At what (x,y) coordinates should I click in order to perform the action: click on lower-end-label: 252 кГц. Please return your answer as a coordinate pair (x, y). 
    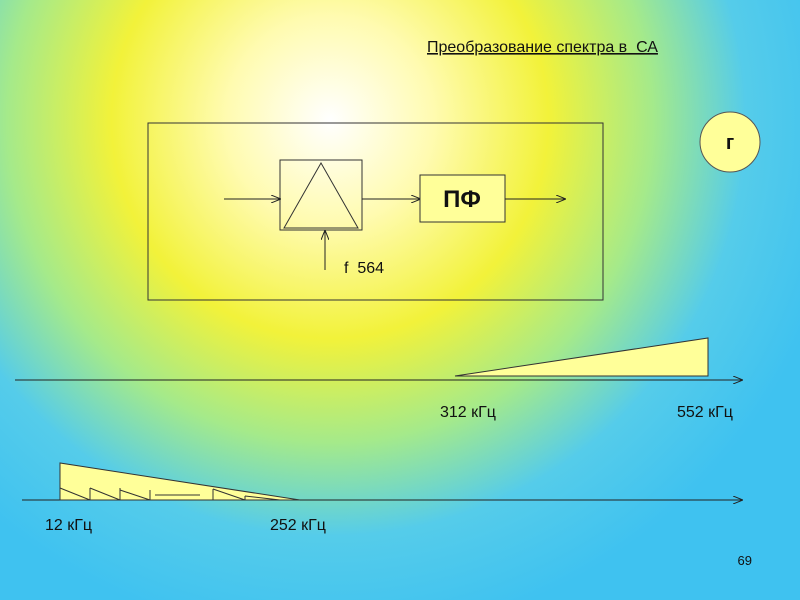
    Looking at the image, I should click on (298, 525).